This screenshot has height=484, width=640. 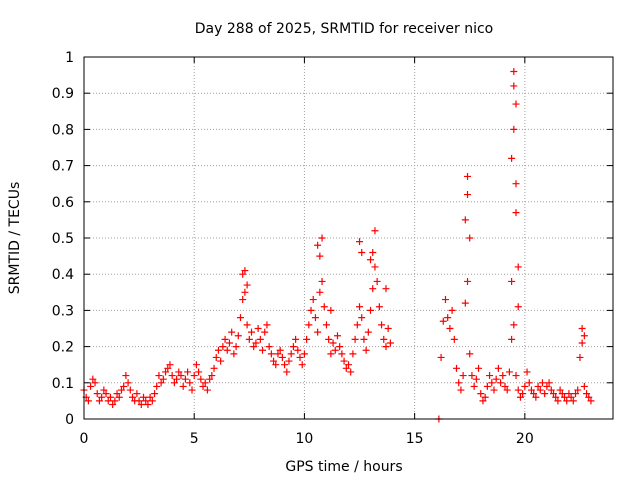 I want to click on x-tick-label: 5, so click(x=194, y=439).